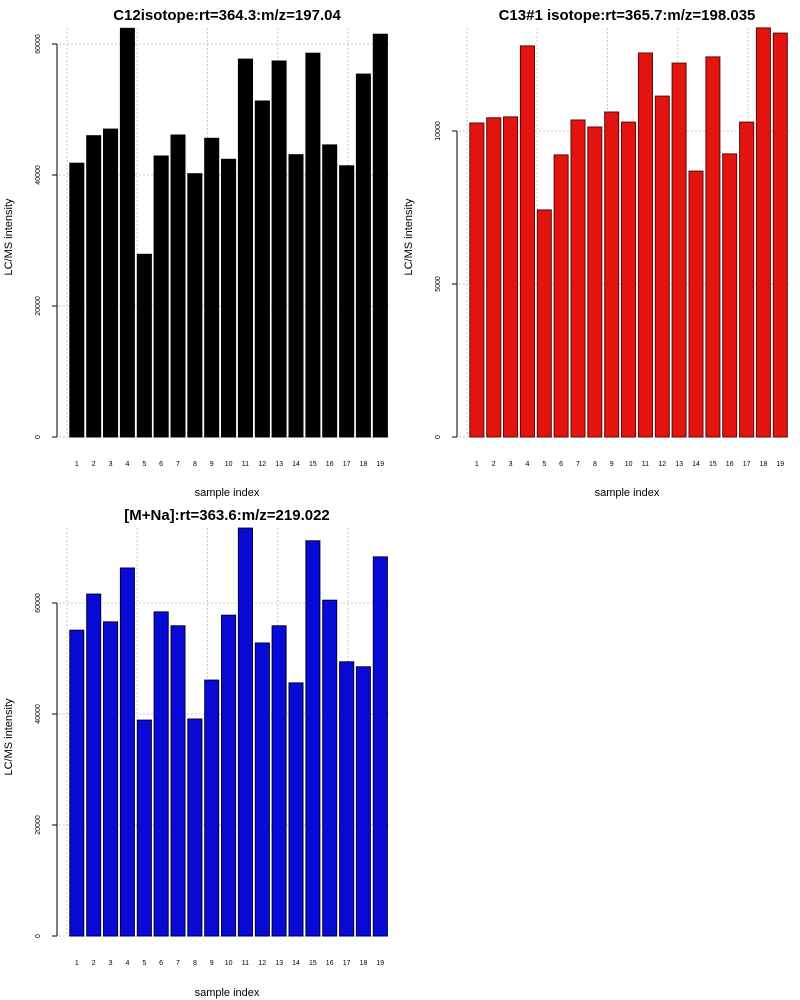 This screenshot has height=1000, width=800. What do you see at coordinates (438, 131) in the screenshot?
I see `y-tick-label: 10000` at bounding box center [438, 131].